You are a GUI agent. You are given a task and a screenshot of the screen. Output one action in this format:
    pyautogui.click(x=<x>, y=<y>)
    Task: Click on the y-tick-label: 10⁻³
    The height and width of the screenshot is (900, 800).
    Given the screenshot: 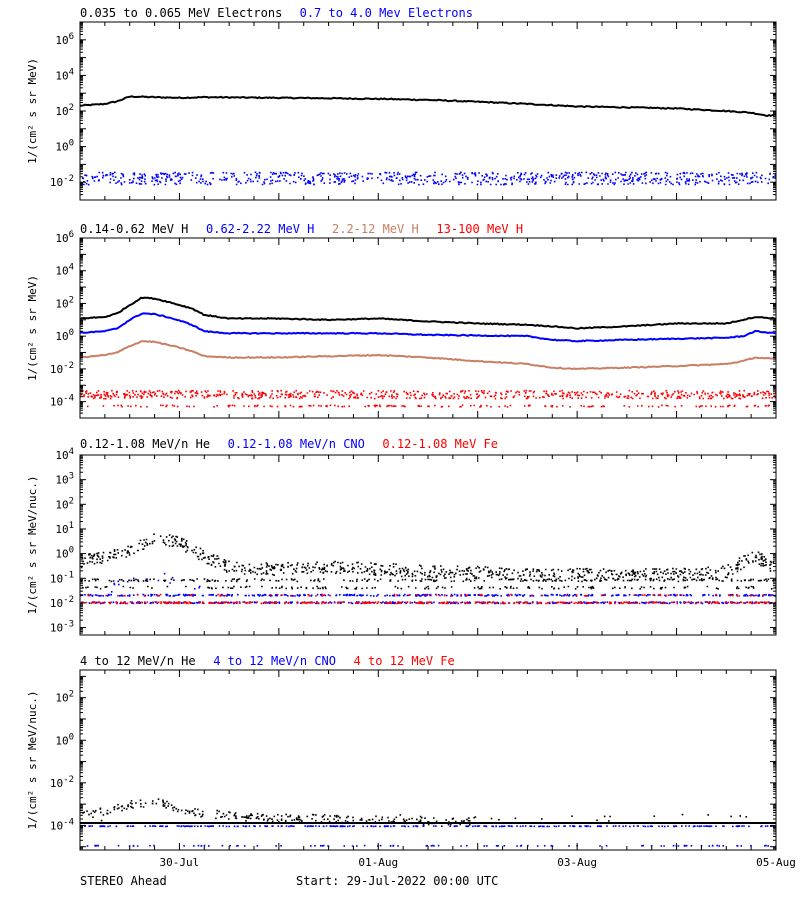 What is the action you would take?
    pyautogui.click(x=62, y=627)
    